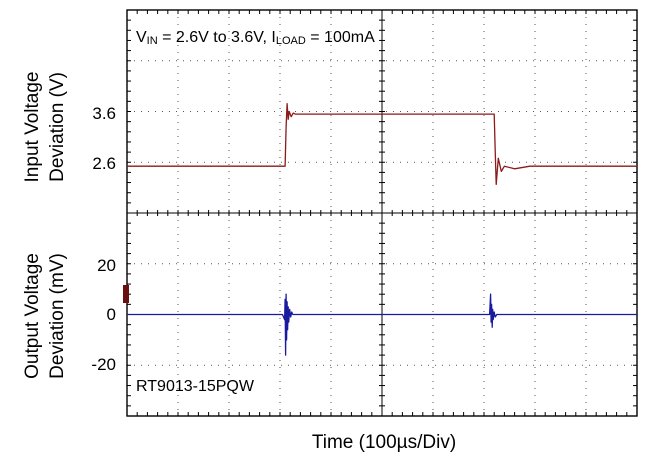 The height and width of the screenshot is (462, 648). What do you see at coordinates (104, 113) in the screenshot?
I see `ytick-label: 3.6` at bounding box center [104, 113].